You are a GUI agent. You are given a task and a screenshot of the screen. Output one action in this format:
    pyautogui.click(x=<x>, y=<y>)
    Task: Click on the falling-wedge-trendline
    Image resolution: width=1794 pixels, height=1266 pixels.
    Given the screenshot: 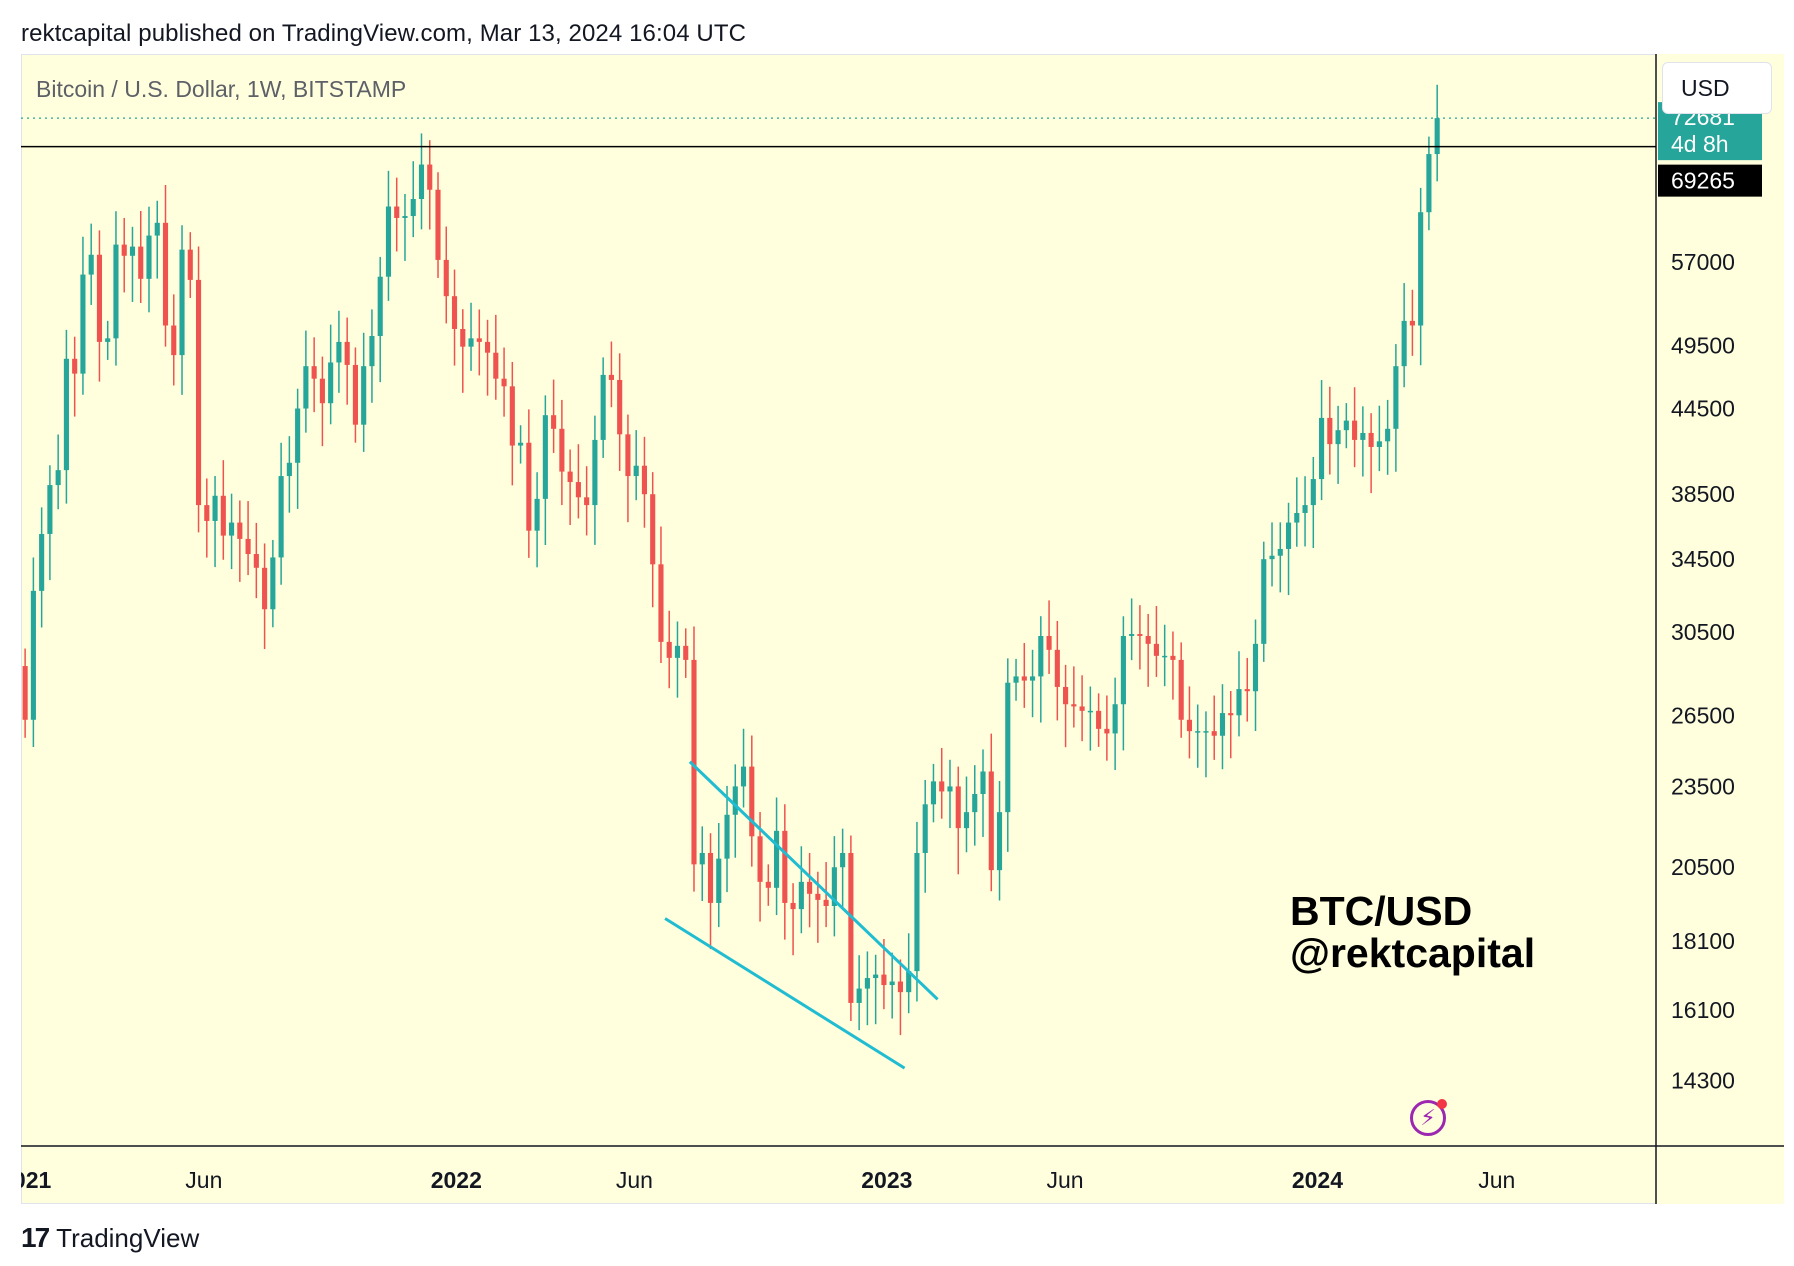 What is the action you would take?
    pyautogui.click(x=785, y=993)
    